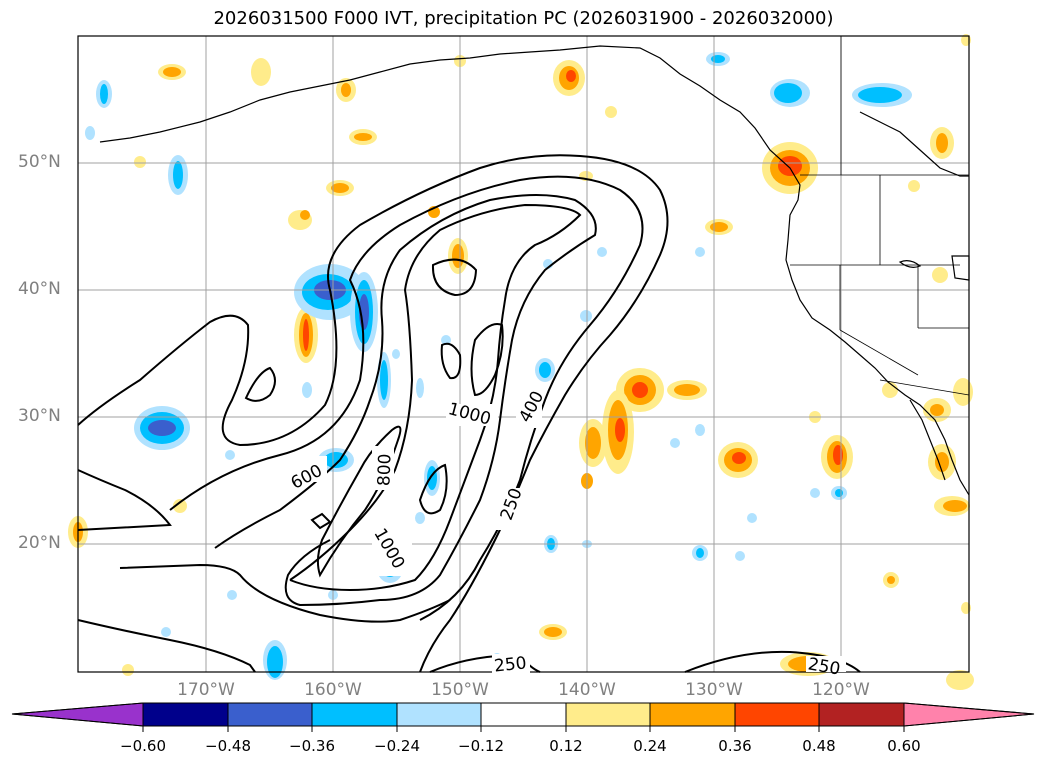 This screenshot has height=765, width=1047. Describe the element at coordinates (880, 216) in the screenshot. I see `political-borders` at that location.